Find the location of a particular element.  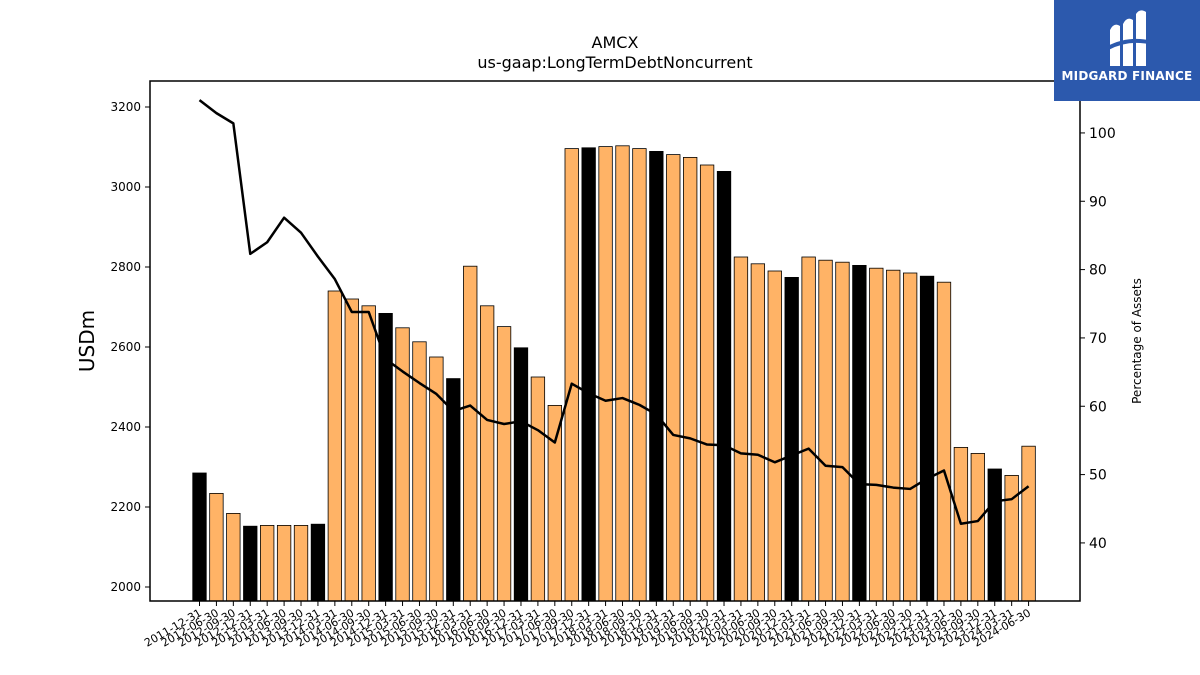

y-tick-label: 2600 is located at coordinates (125, 347).